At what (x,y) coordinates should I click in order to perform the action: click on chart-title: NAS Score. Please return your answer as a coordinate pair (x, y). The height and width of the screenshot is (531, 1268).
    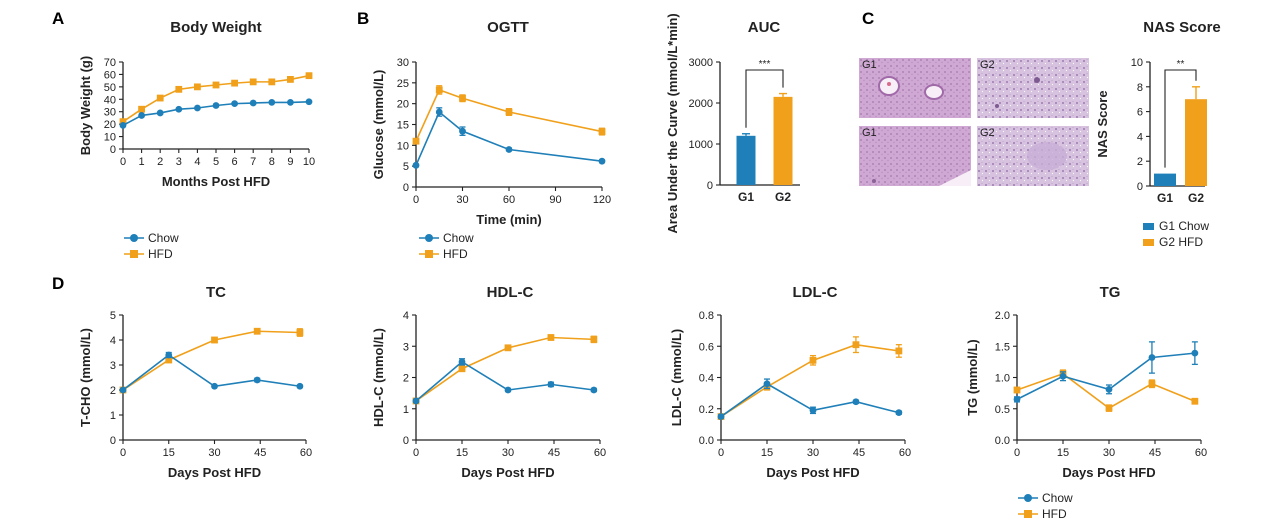
    Looking at the image, I should click on (1182, 27).